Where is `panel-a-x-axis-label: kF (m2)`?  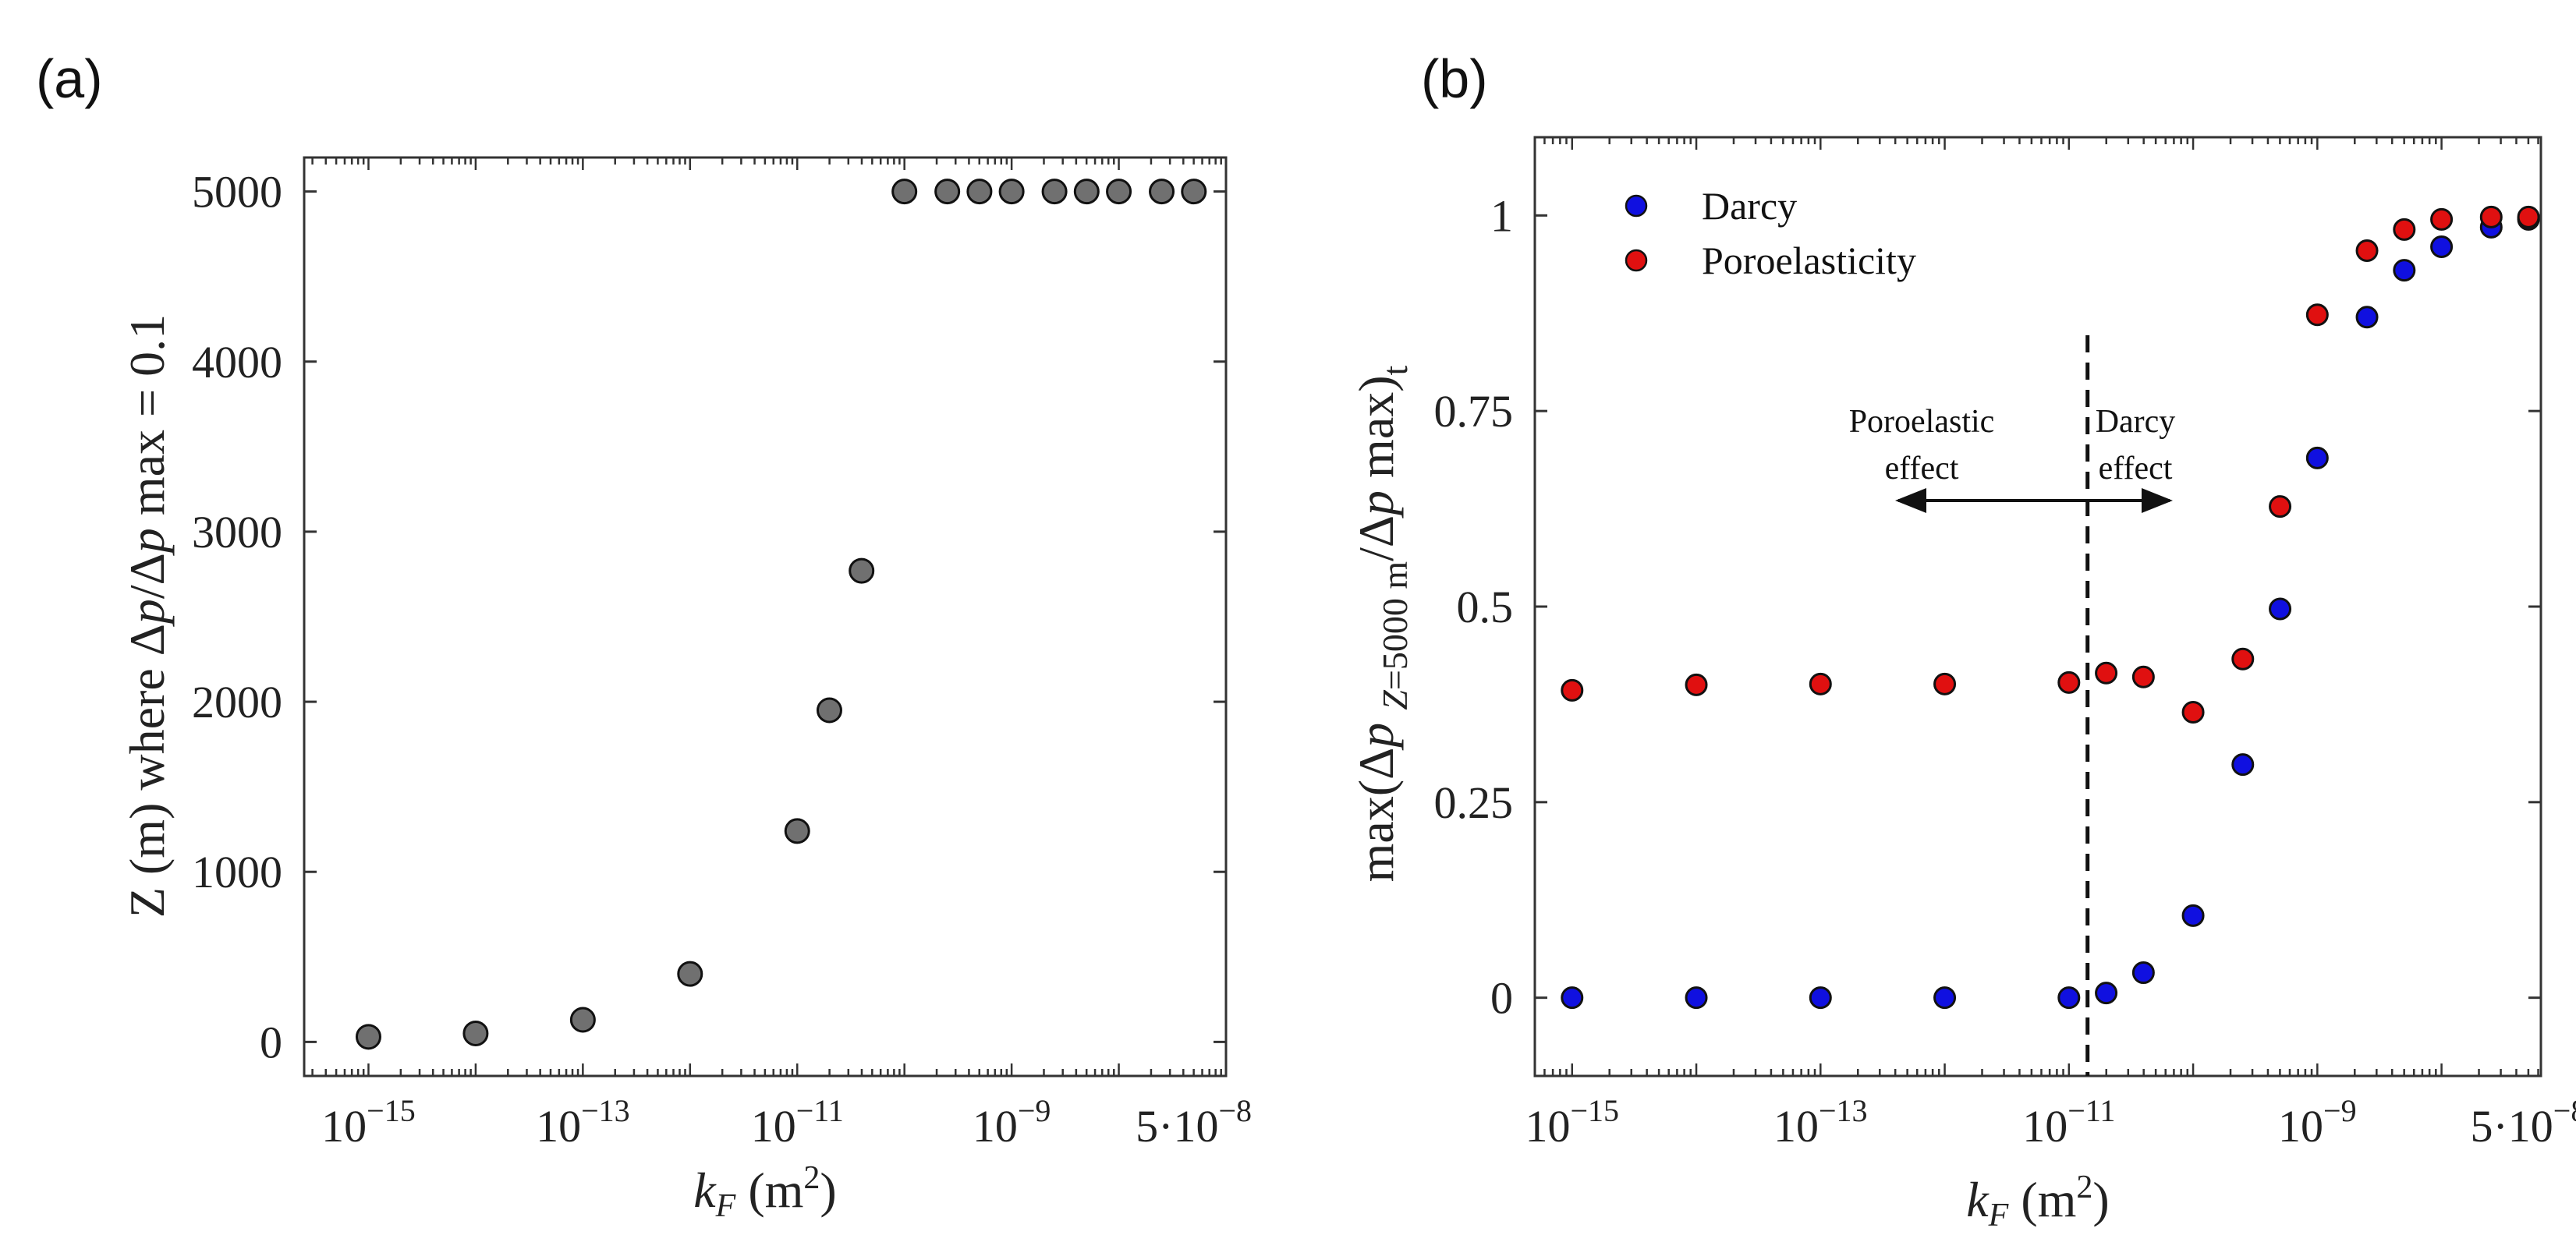 panel-a-x-axis-label: kF (m2) is located at coordinates (764, 1192).